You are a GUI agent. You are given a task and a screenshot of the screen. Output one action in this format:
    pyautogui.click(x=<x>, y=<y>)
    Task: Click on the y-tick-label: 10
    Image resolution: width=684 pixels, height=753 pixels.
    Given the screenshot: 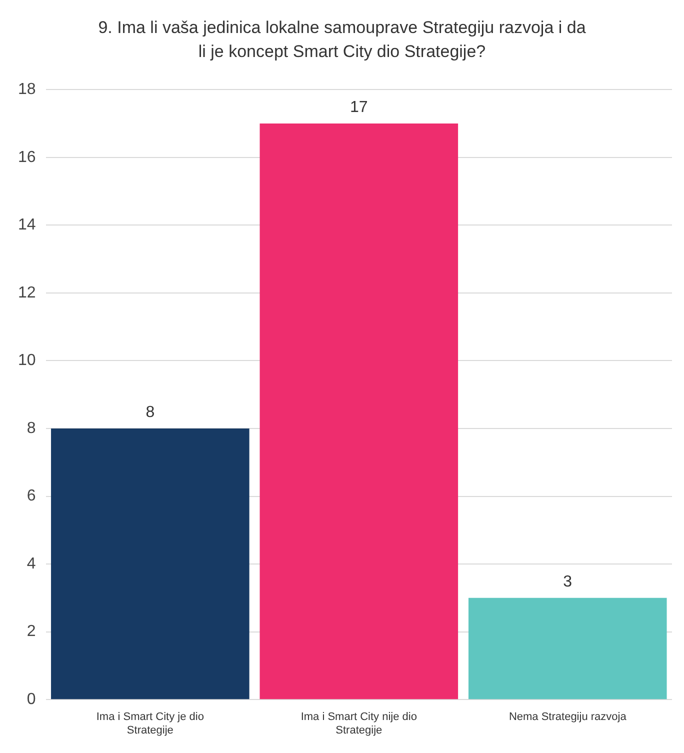 What is the action you would take?
    pyautogui.click(x=27, y=361)
    